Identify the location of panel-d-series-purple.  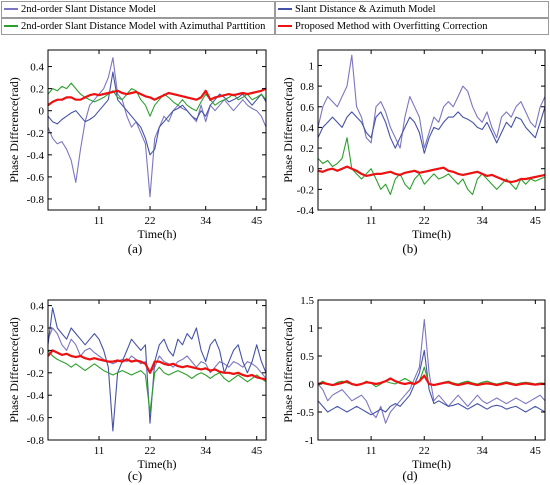
(431, 371).